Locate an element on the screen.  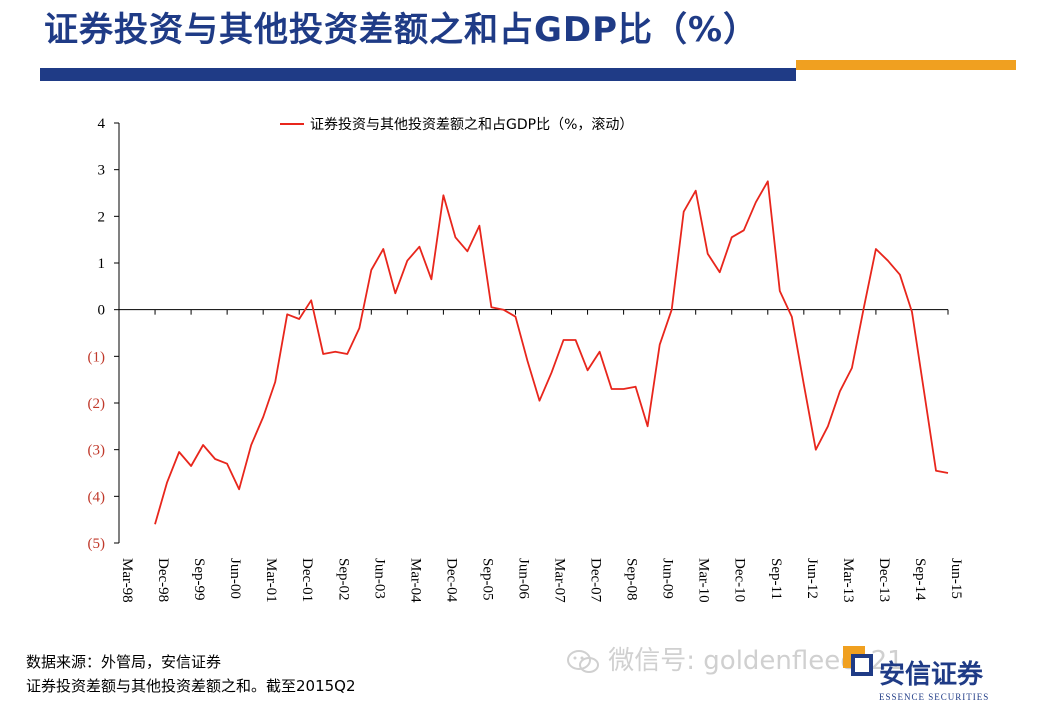
y-tick-label: 4 is located at coordinates (102, 124).